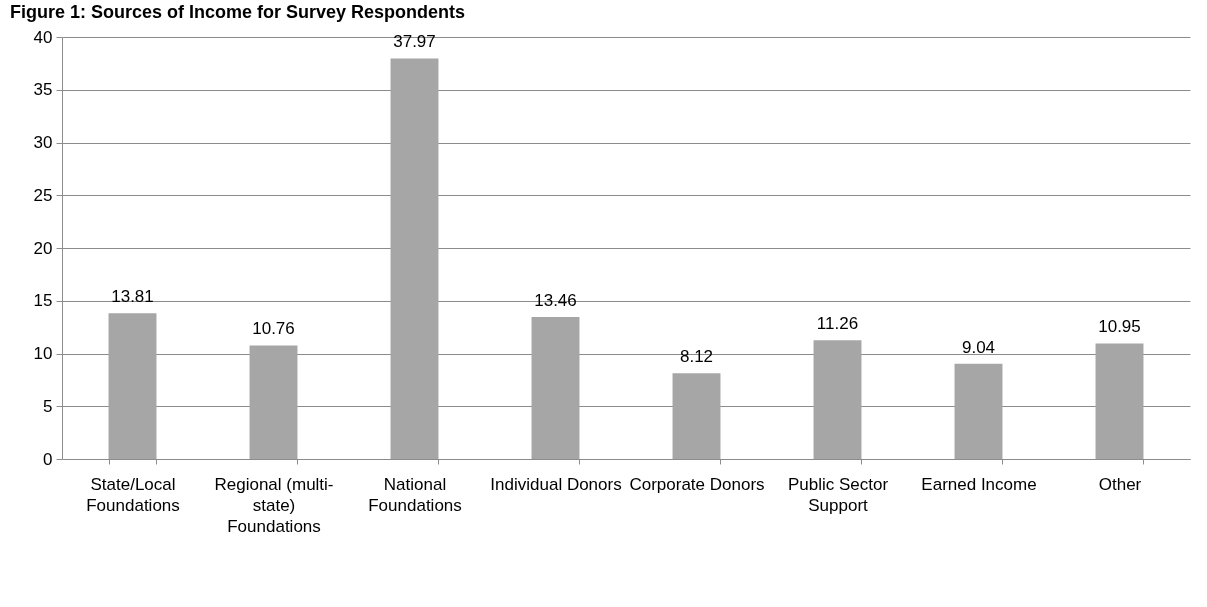 The height and width of the screenshot is (607, 1207). What do you see at coordinates (978, 347) in the screenshot?
I see `data-label: 9.04` at bounding box center [978, 347].